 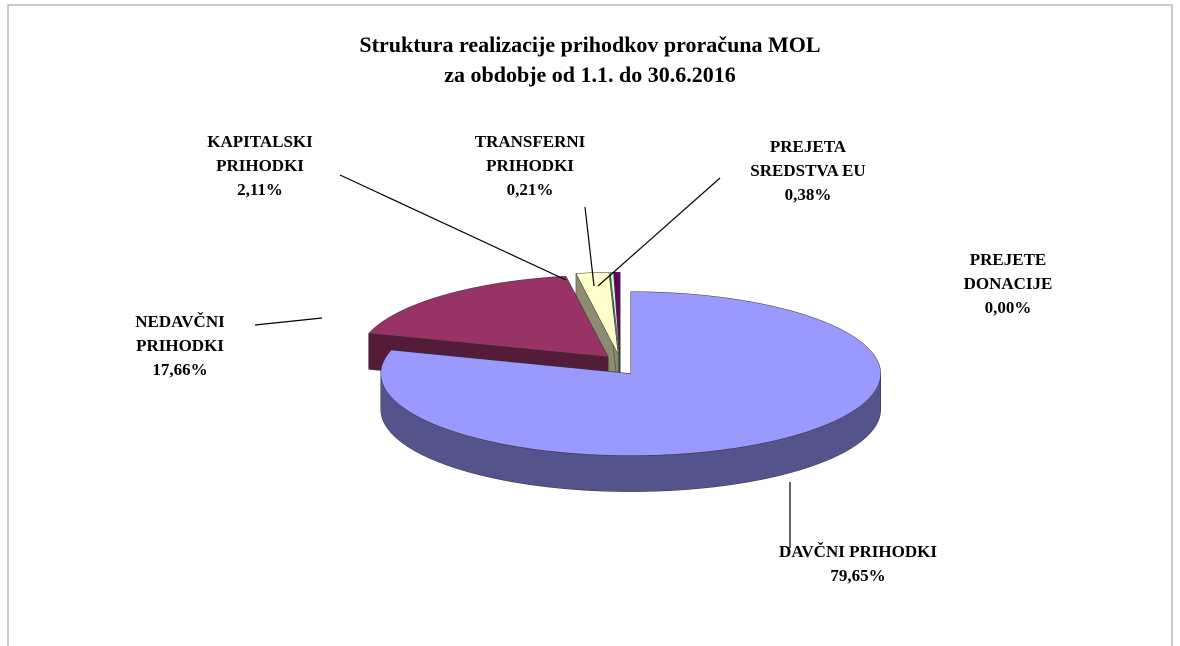 I want to click on category-label: PREJETE DONACIJE, so click(x=1008, y=271).